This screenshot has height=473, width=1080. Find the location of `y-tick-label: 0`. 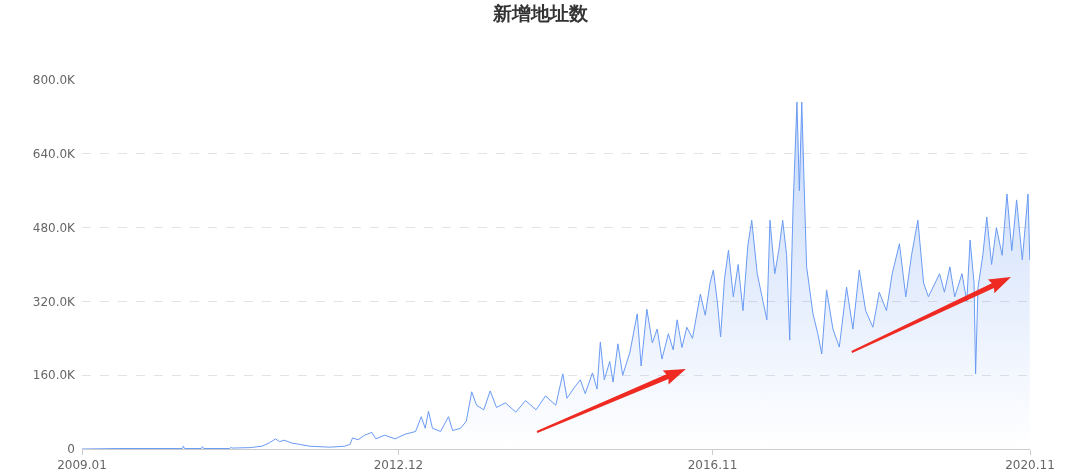

y-tick-label: 0 is located at coordinates (71, 449).